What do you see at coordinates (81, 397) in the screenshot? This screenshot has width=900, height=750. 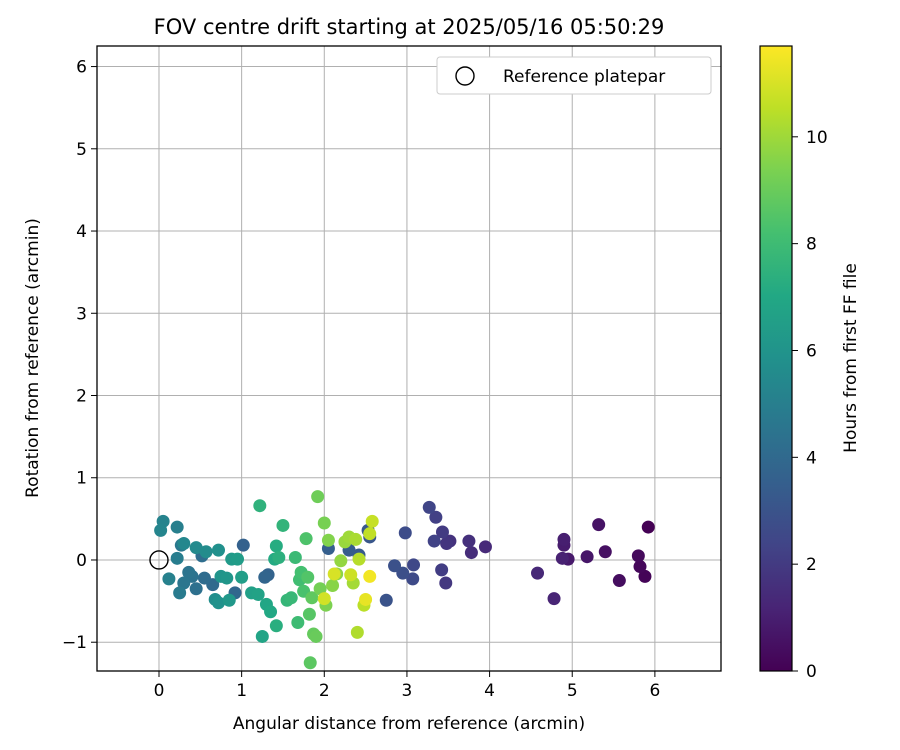 I see `y-tick-label: 2` at bounding box center [81, 397].